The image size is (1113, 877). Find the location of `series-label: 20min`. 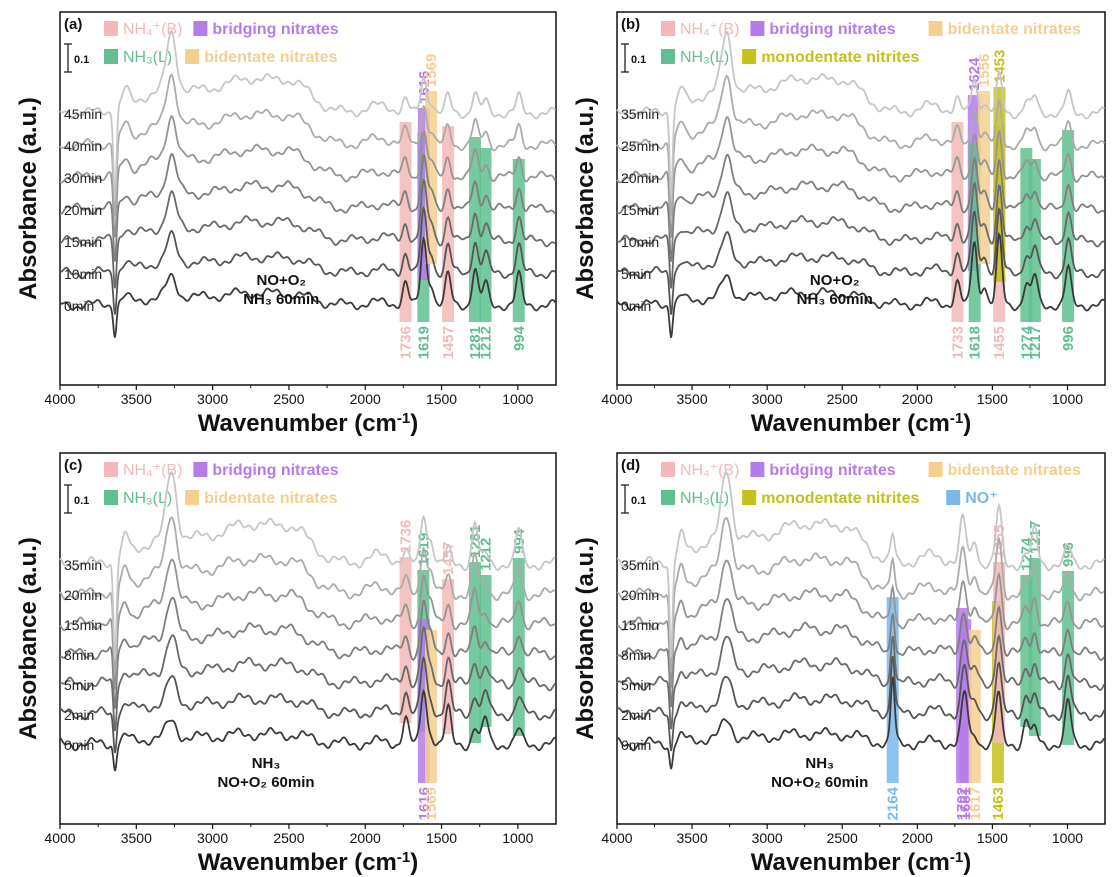

series-label: 20min is located at coordinates (83, 210).